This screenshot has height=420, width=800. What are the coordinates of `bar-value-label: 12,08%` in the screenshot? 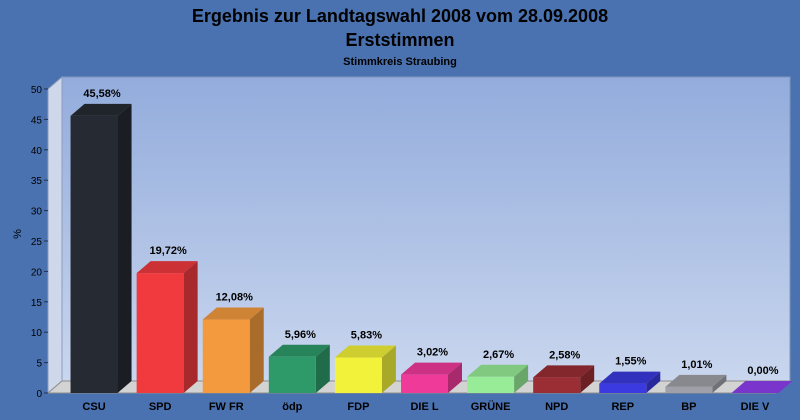 It's located at (235, 298).